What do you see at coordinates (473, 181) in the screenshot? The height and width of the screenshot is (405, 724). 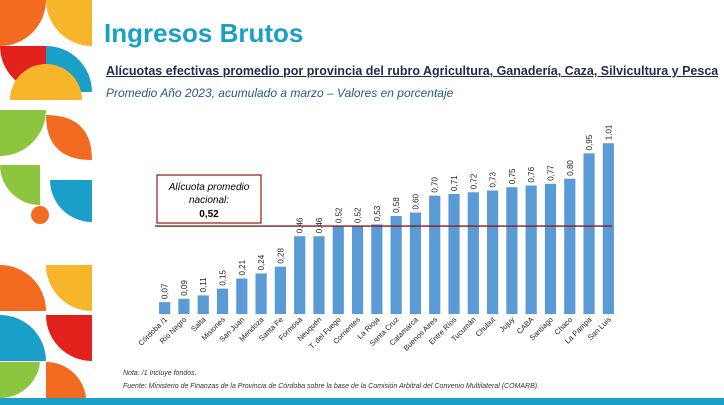 I see `value-label: 0,72` at bounding box center [473, 181].